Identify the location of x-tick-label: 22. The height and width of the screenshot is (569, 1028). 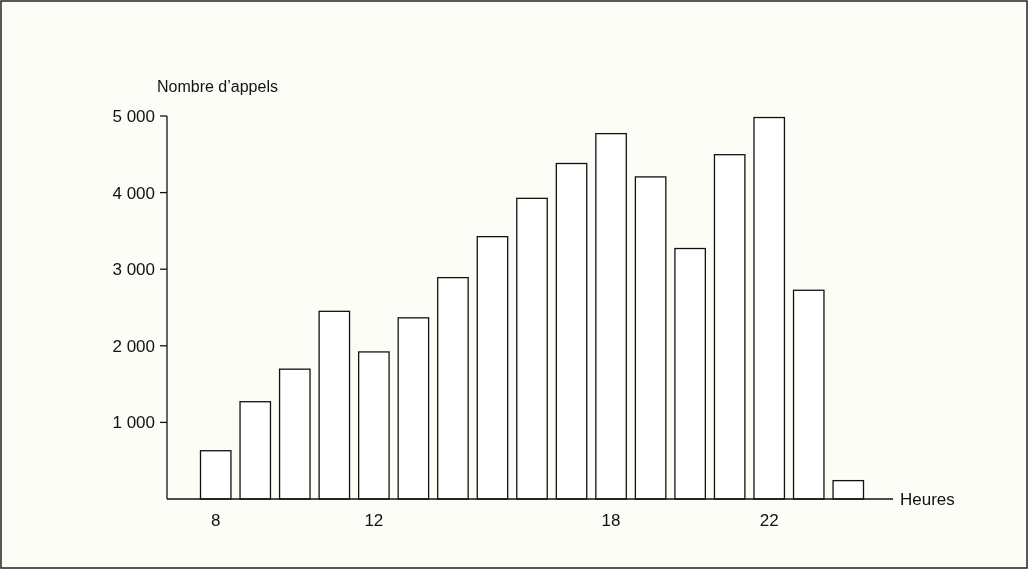
(769, 520).